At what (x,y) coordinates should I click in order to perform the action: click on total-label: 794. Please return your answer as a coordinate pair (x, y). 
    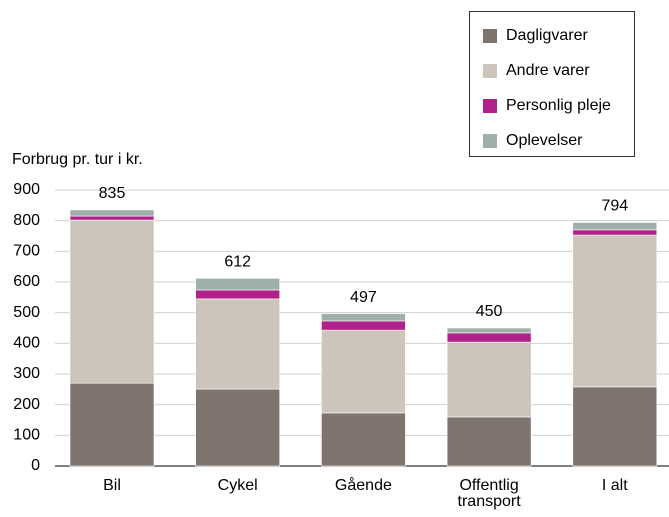
    Looking at the image, I should click on (614, 206).